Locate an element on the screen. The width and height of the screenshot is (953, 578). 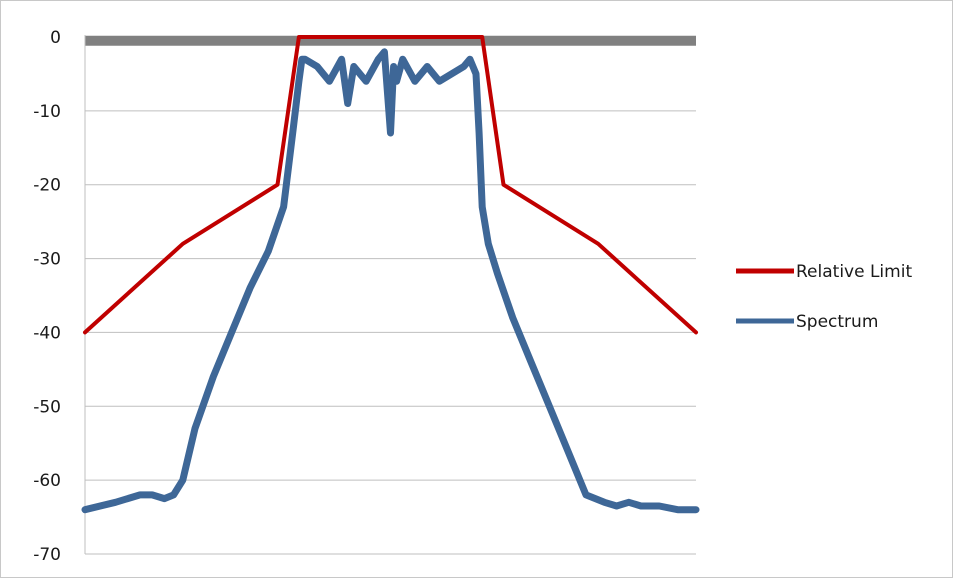
y-tick-label: -30 is located at coordinates (47, 260).